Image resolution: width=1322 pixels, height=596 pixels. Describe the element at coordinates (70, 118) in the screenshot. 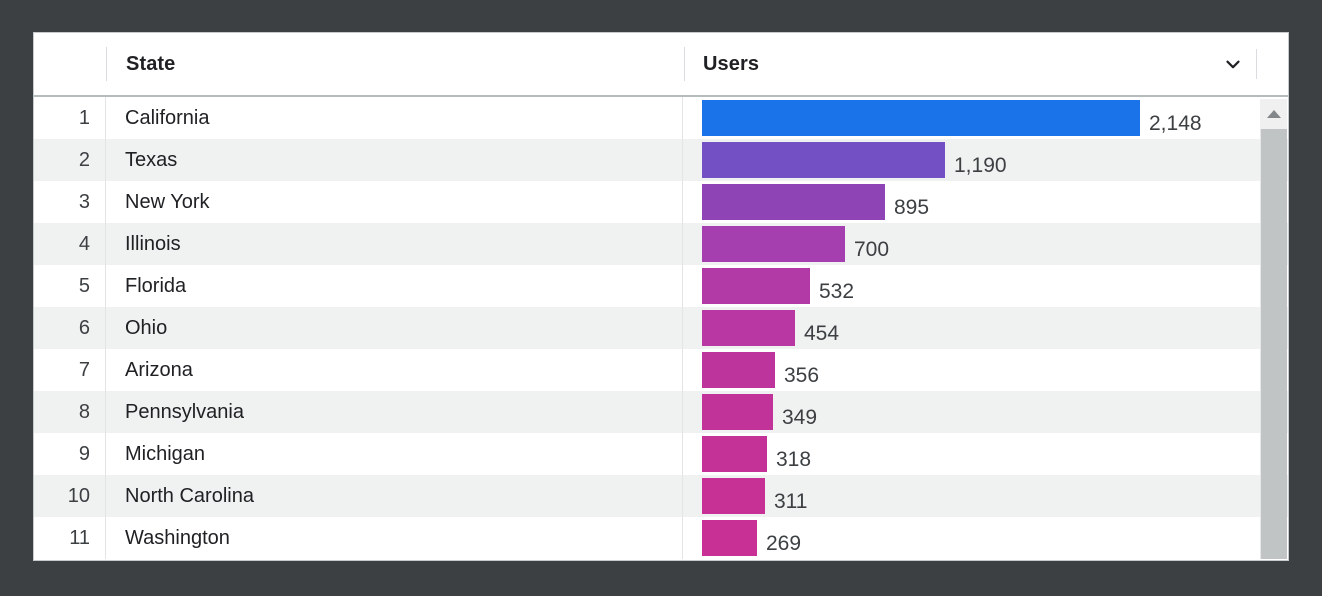

I see `row-rank: 1` at that location.